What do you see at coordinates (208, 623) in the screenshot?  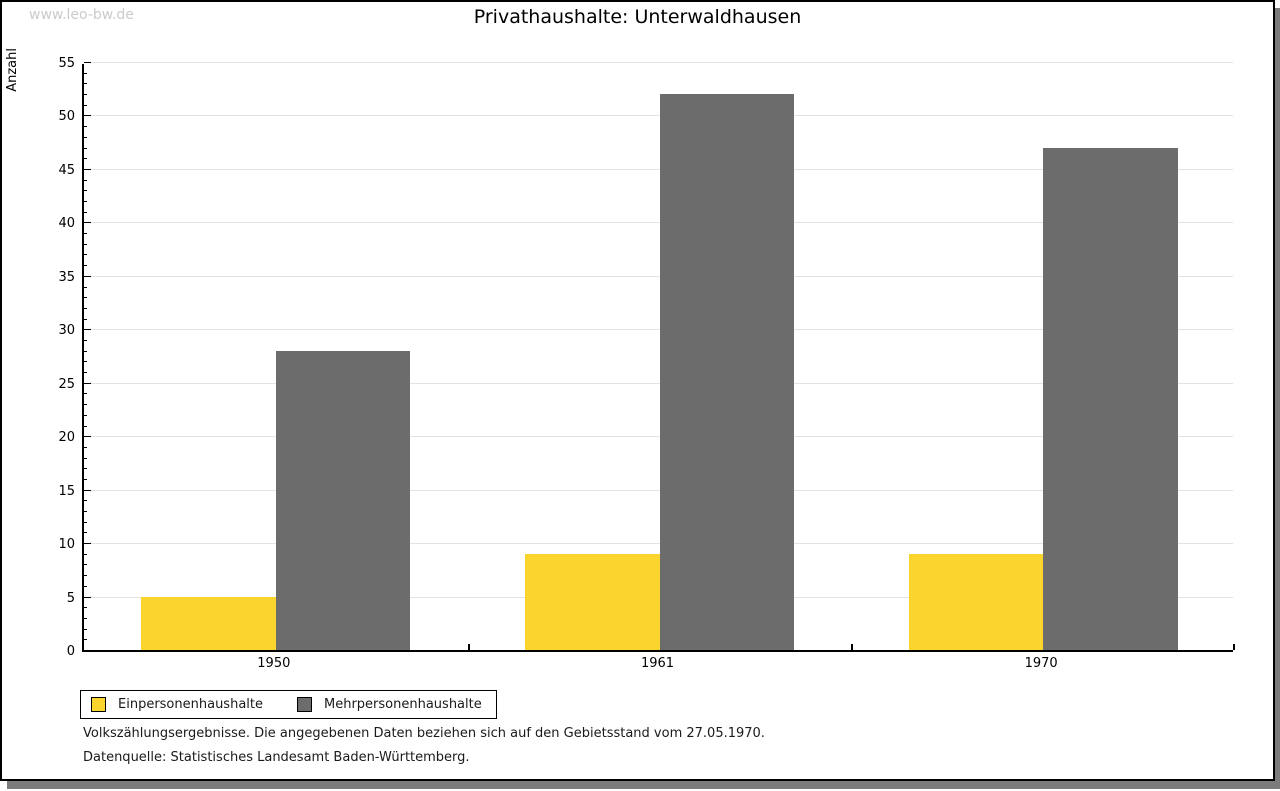 I see `bar-1950-einpersonen` at bounding box center [208, 623].